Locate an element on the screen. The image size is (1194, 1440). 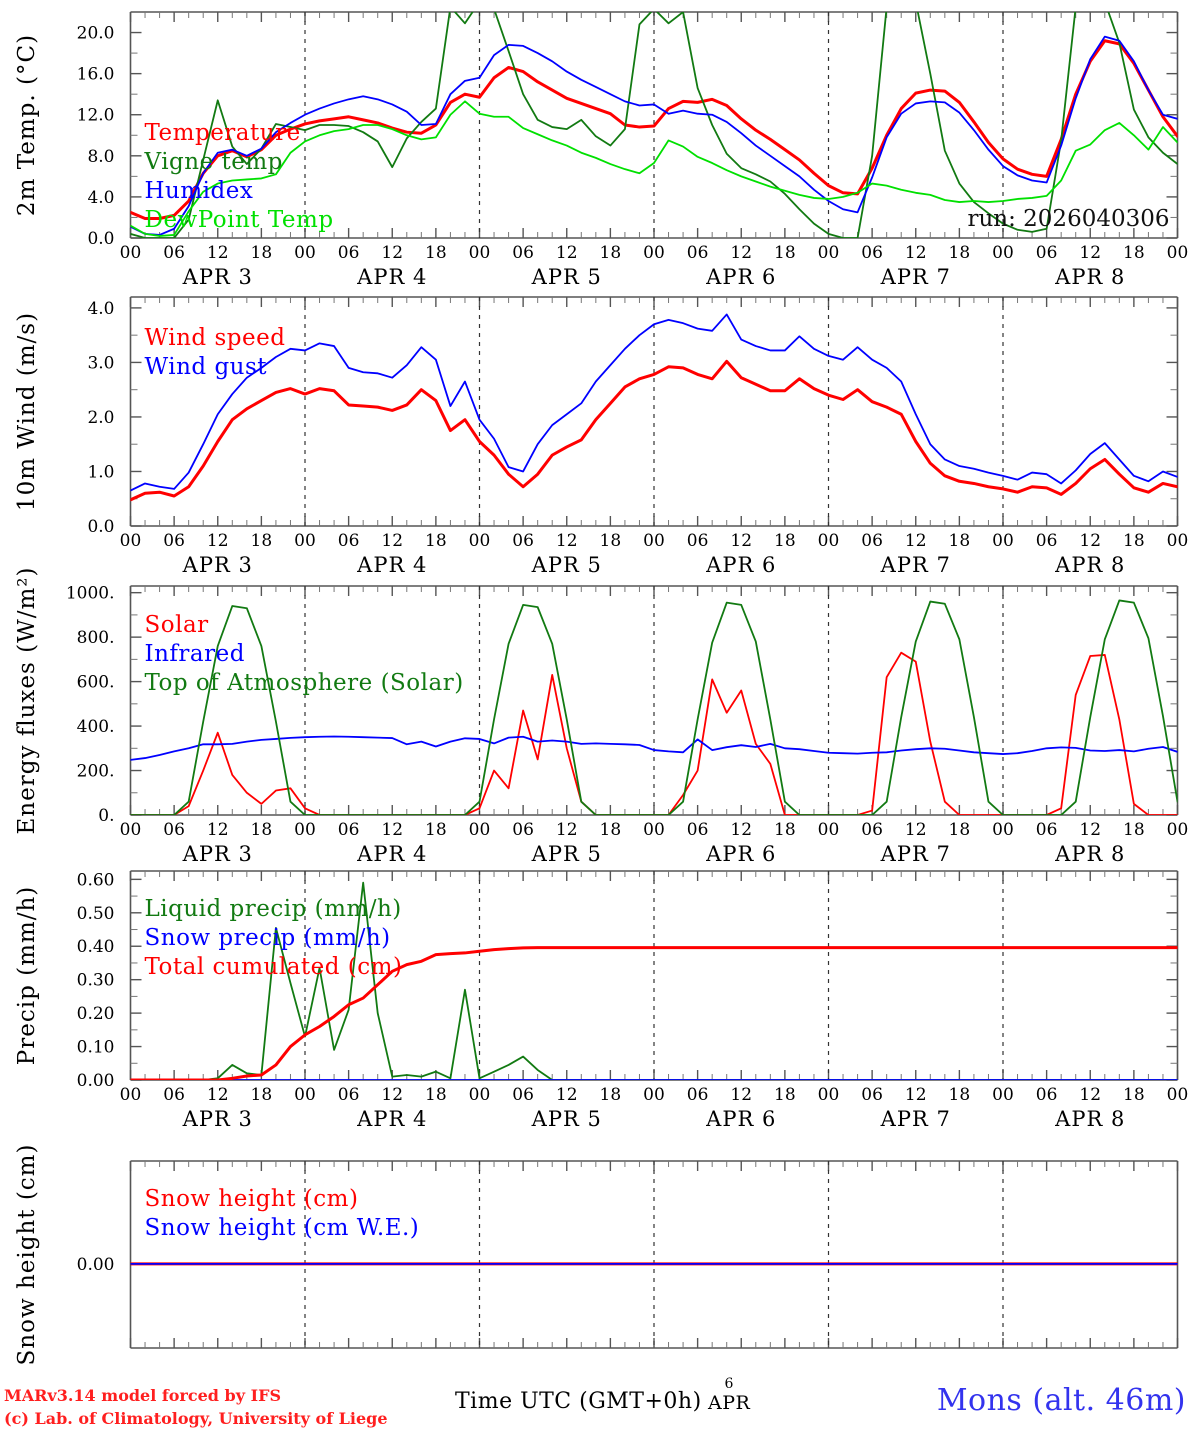
y-tick-label: 4.0 is located at coordinates (100, 198).